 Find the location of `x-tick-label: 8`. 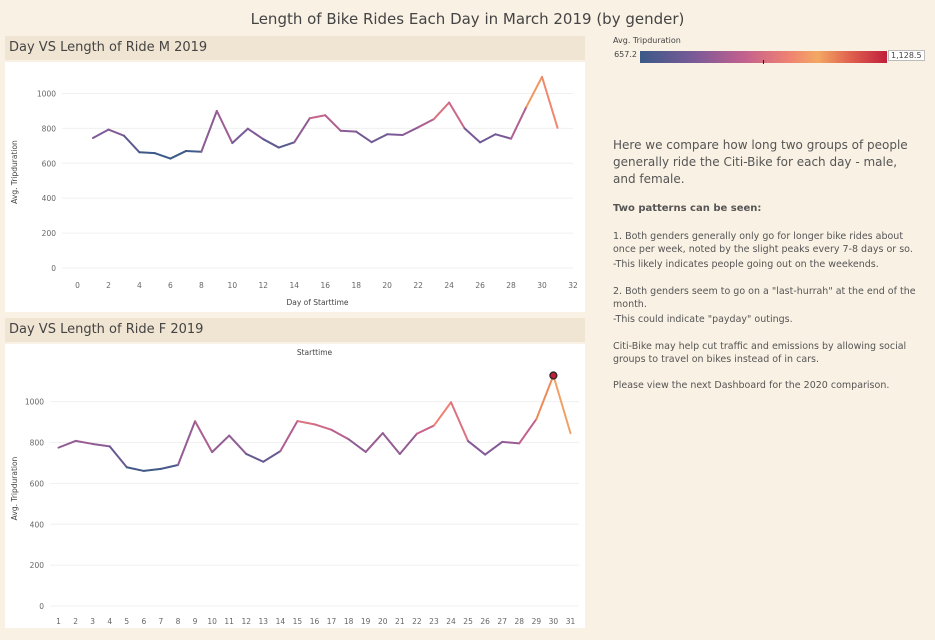

x-tick-label: 8 is located at coordinates (201, 285).